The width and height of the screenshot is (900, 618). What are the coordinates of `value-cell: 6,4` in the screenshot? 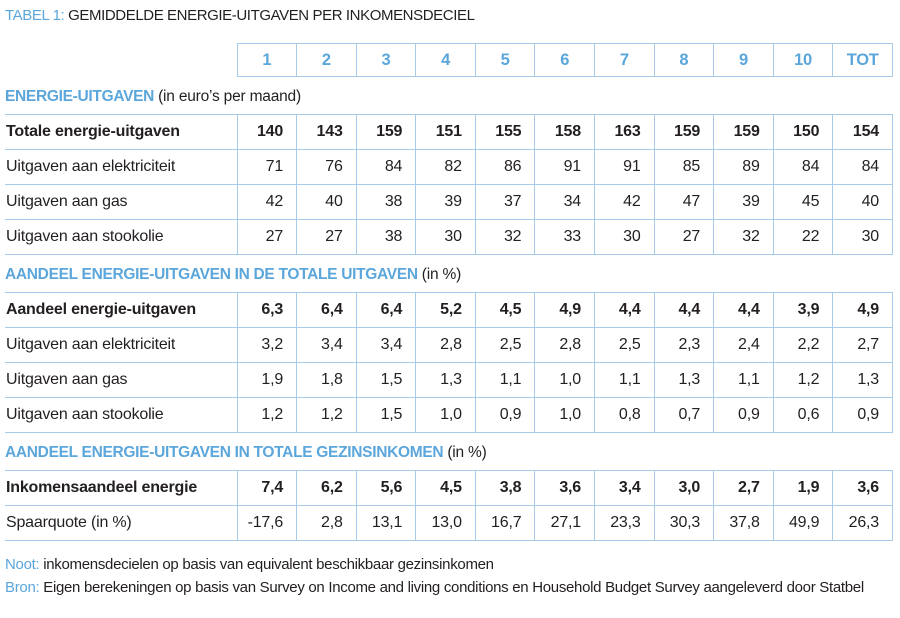 It's located at (385, 310).